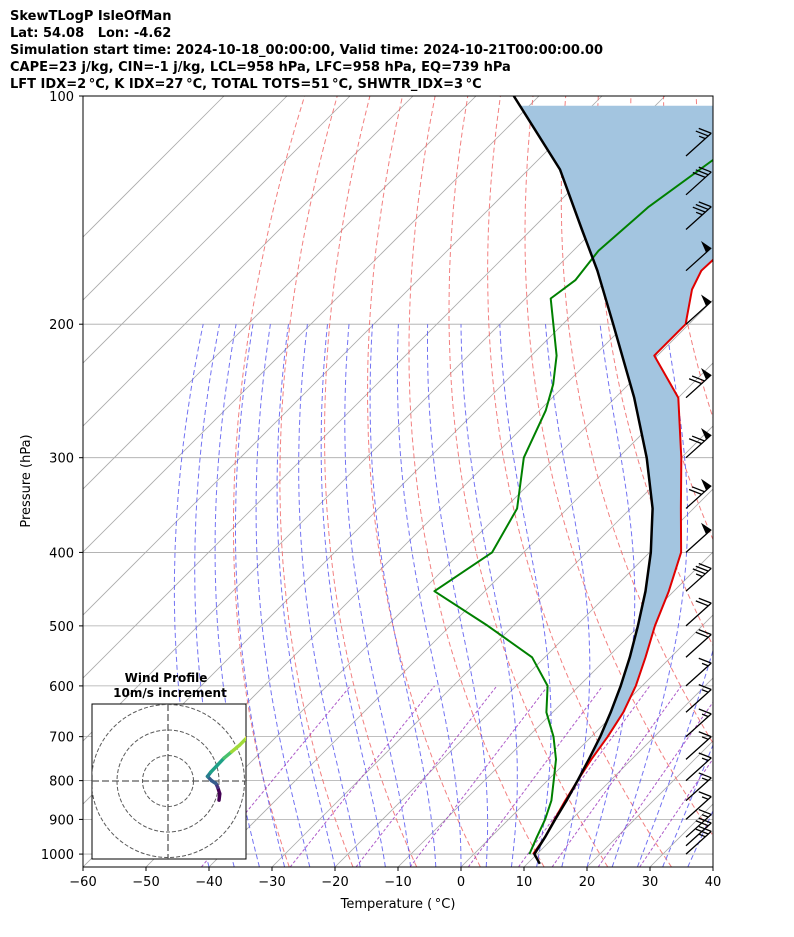  I want to click on y-axis-label: Pressure (hPa), so click(26, 480).